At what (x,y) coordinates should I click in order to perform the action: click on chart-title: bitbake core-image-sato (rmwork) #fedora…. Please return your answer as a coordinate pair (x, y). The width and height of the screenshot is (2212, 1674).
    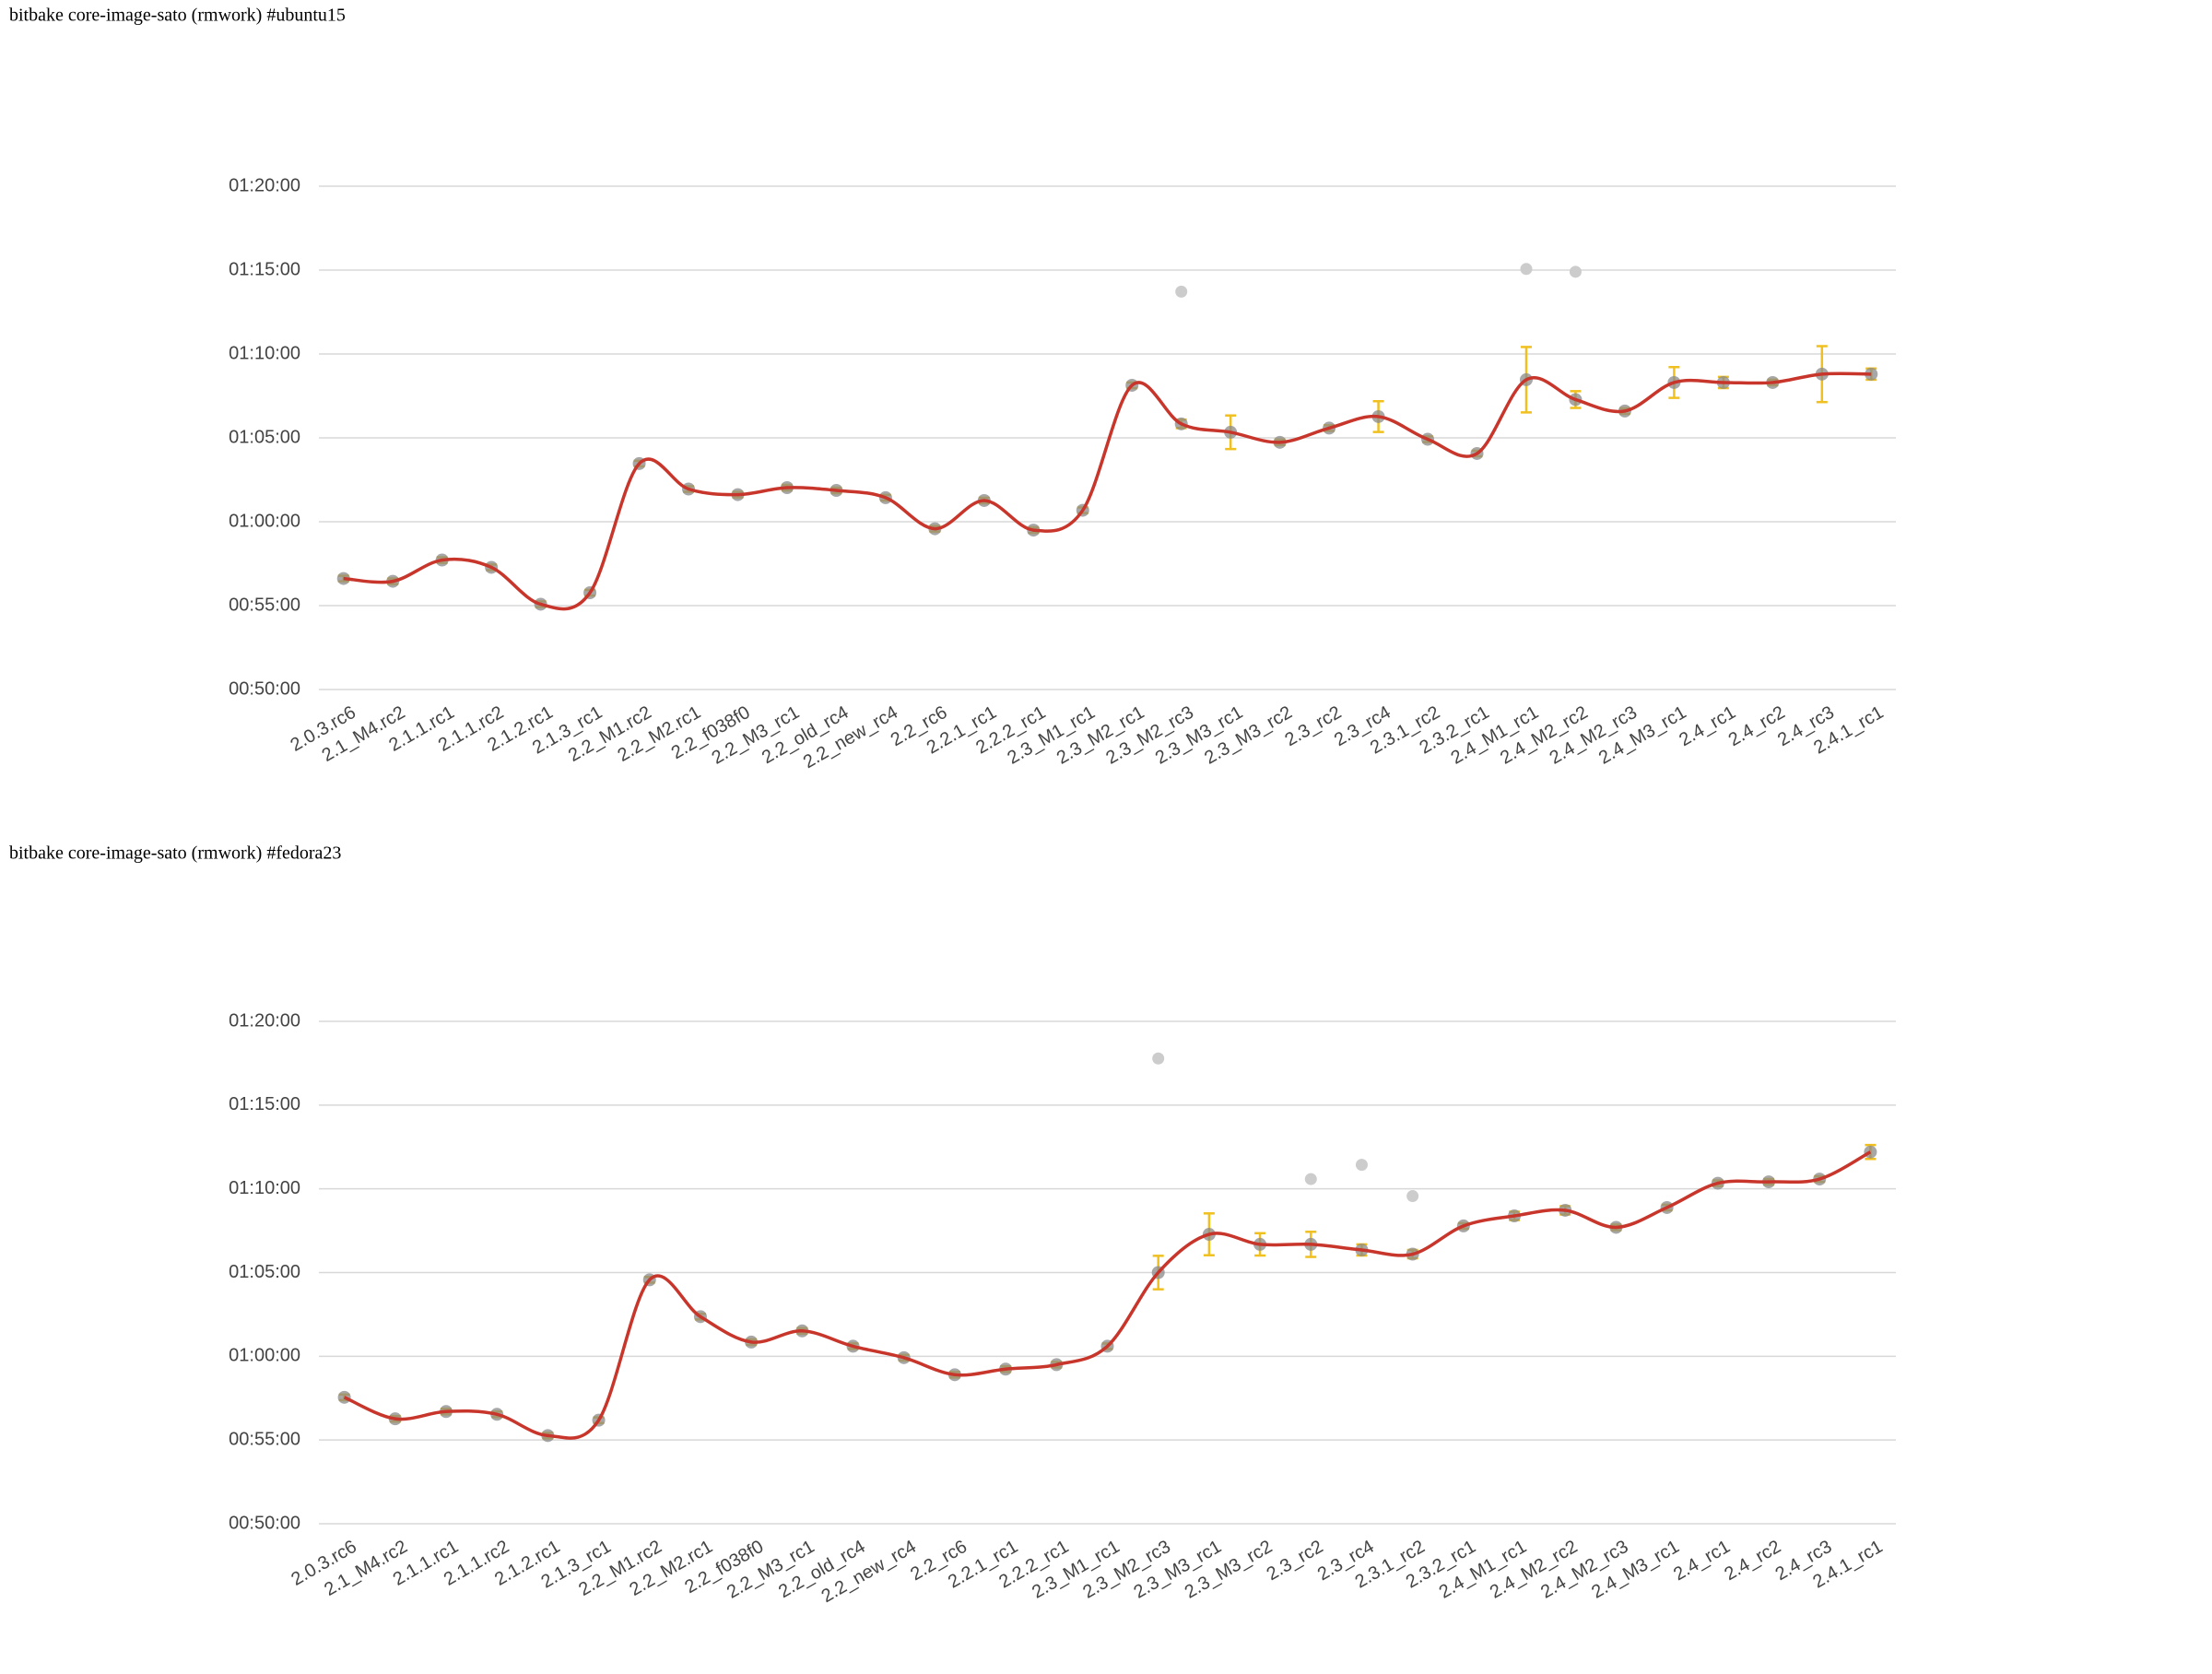
    Looking at the image, I should click on (175, 854).